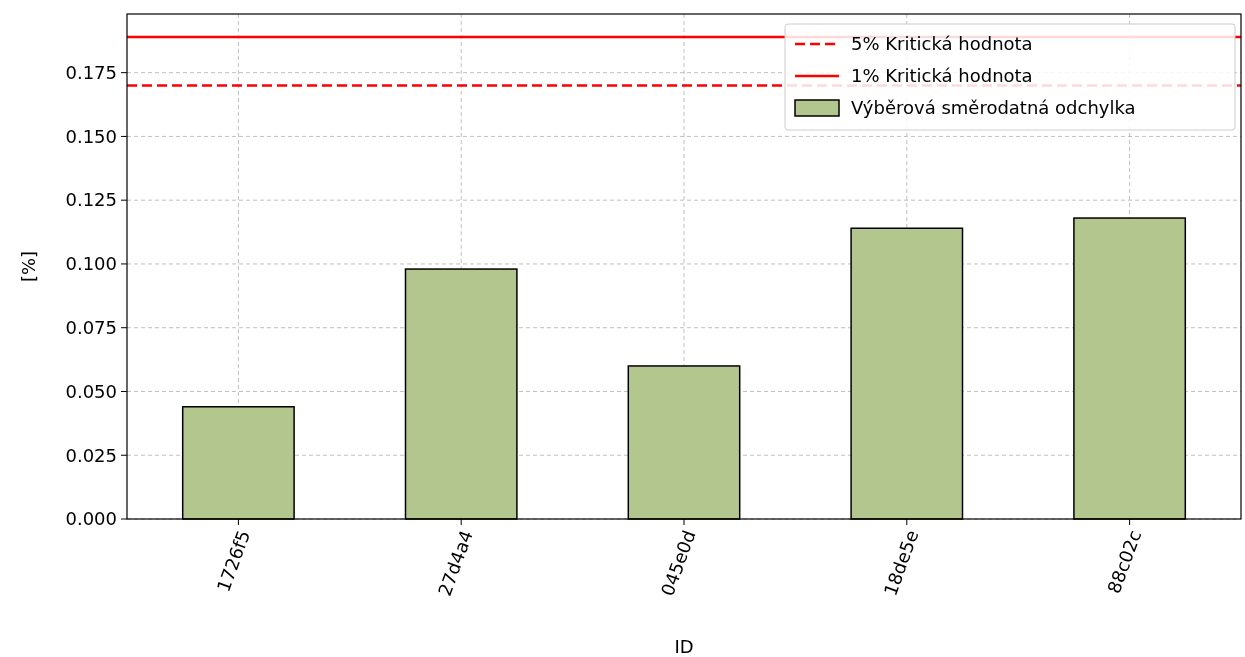 The height and width of the screenshot is (657, 1245). Describe the element at coordinates (91, 391) in the screenshot. I see `y-tick-label: 0.050` at that location.